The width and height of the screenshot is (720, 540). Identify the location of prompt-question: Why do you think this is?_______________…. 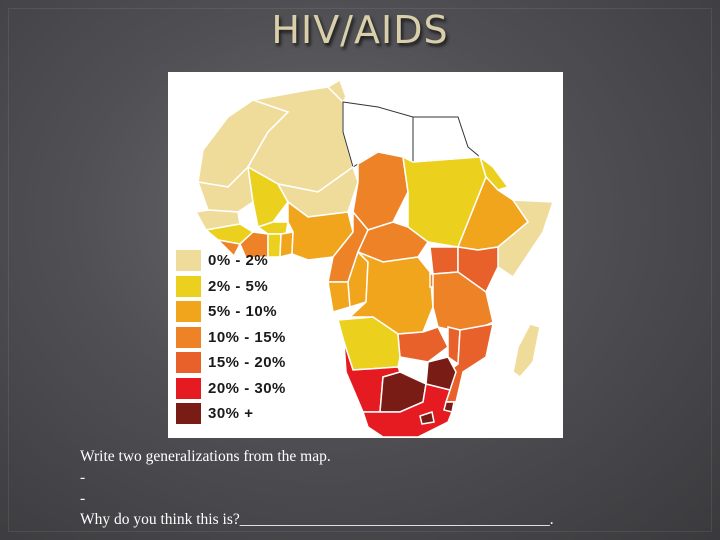
(317, 519).